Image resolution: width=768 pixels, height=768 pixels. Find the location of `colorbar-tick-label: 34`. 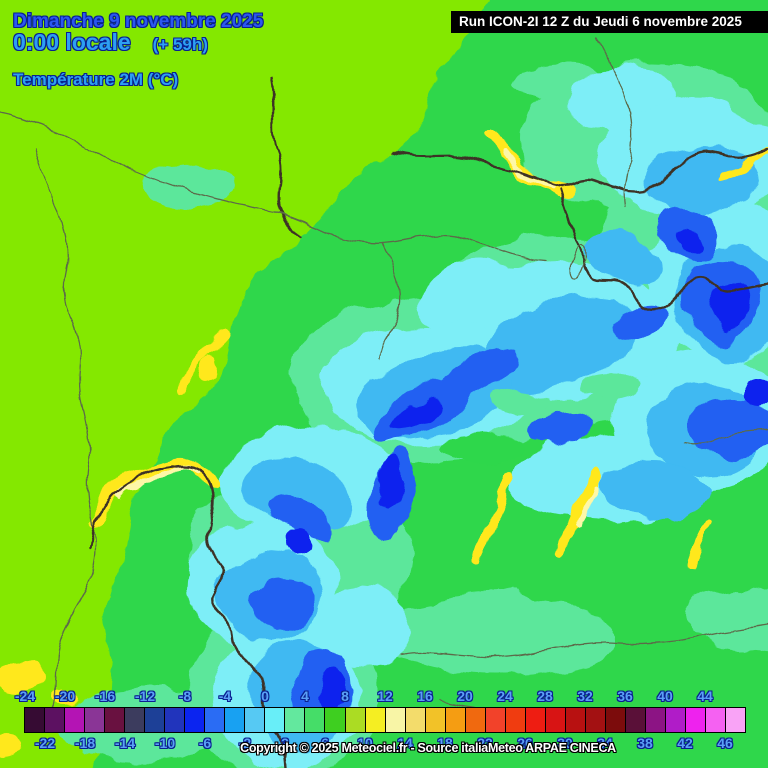

colorbar-tick-label: 34 is located at coordinates (605, 743).